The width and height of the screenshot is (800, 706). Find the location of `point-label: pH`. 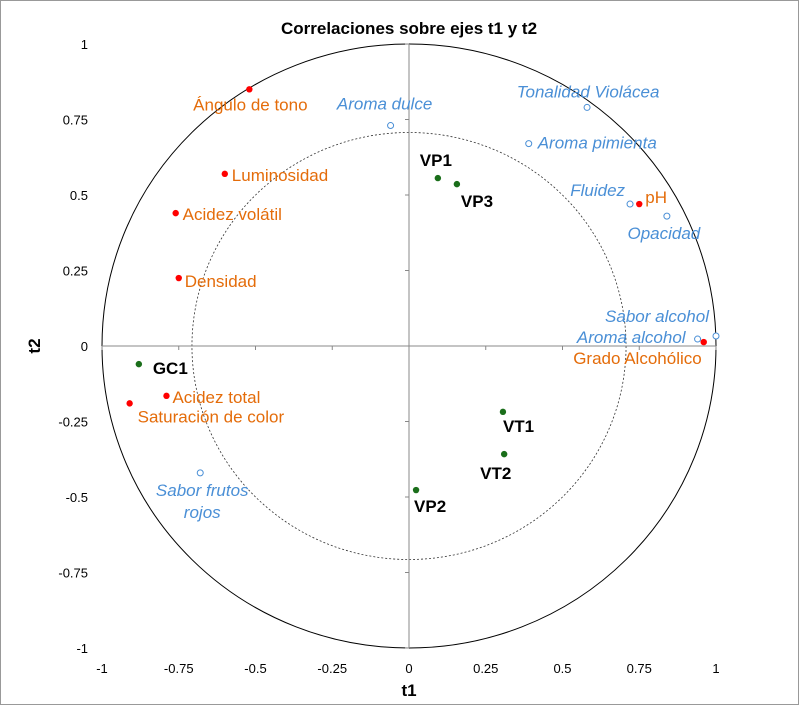

point-label: pH is located at coordinates (656, 197).